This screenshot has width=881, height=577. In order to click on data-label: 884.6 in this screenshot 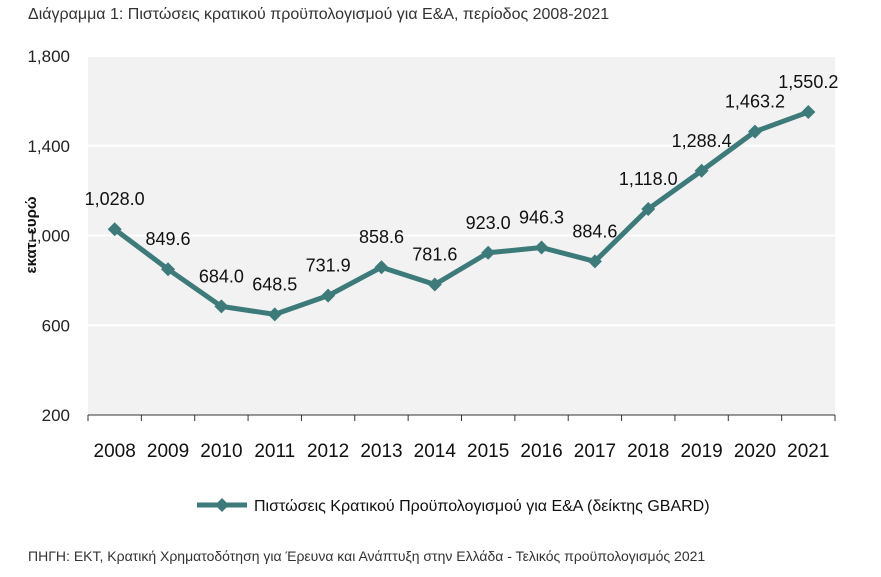, I will do `click(594, 231)`.